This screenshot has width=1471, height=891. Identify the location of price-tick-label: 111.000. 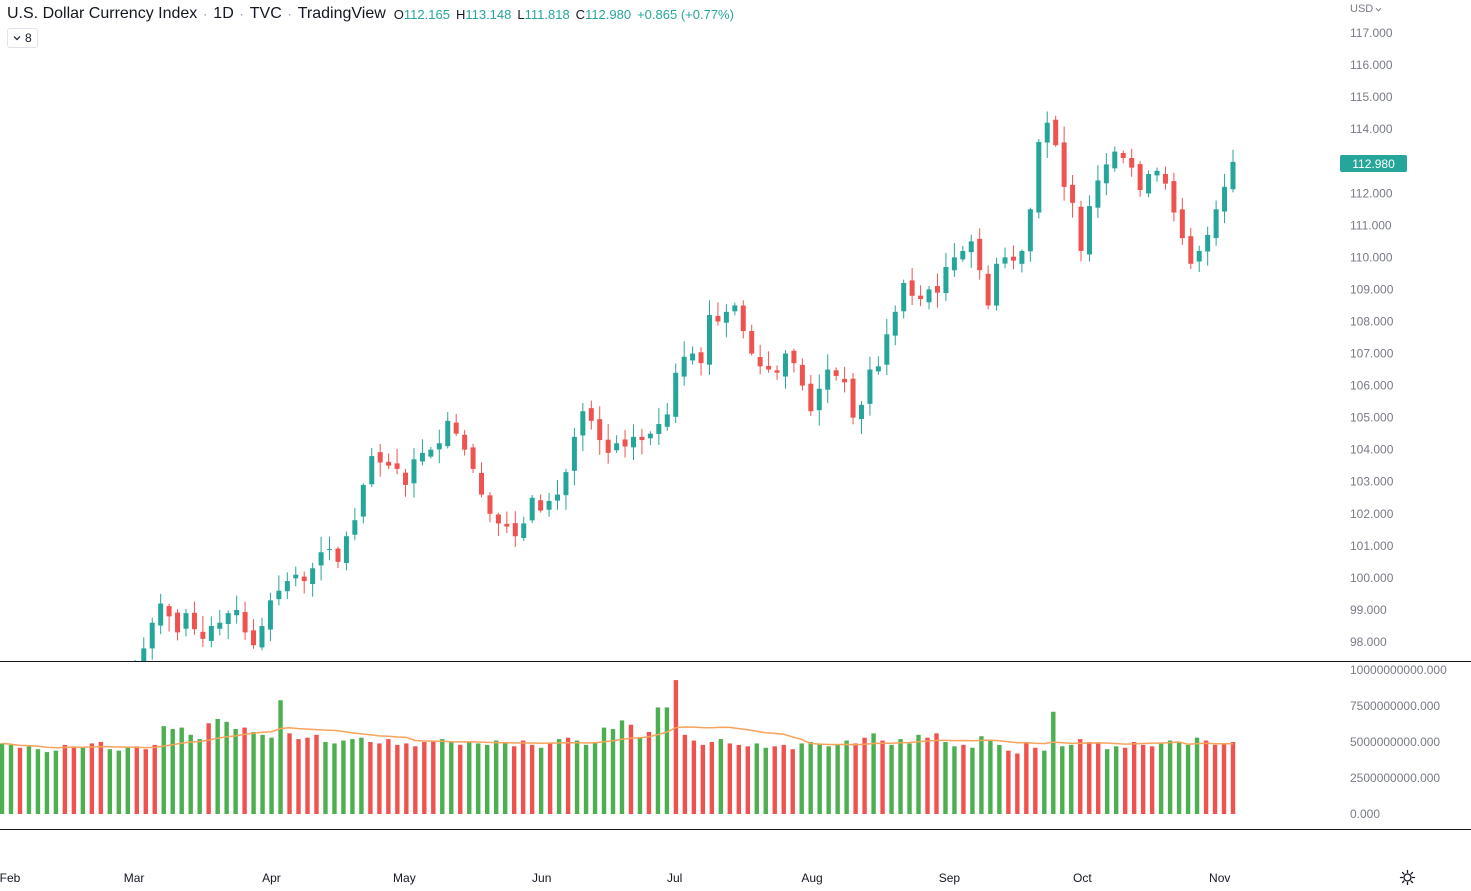
(1371, 225).